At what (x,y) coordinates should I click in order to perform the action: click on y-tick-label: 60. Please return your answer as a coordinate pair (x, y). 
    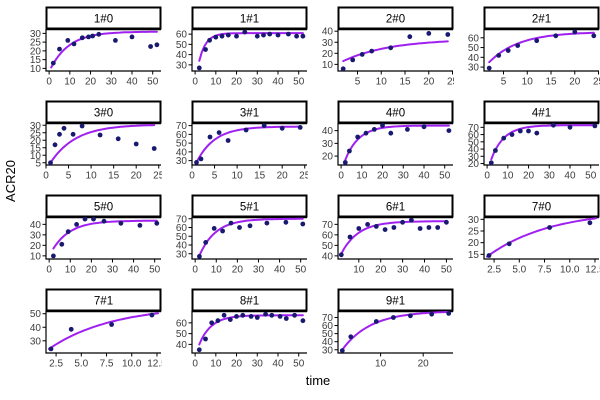
    Looking at the image, I should click on (182, 35).